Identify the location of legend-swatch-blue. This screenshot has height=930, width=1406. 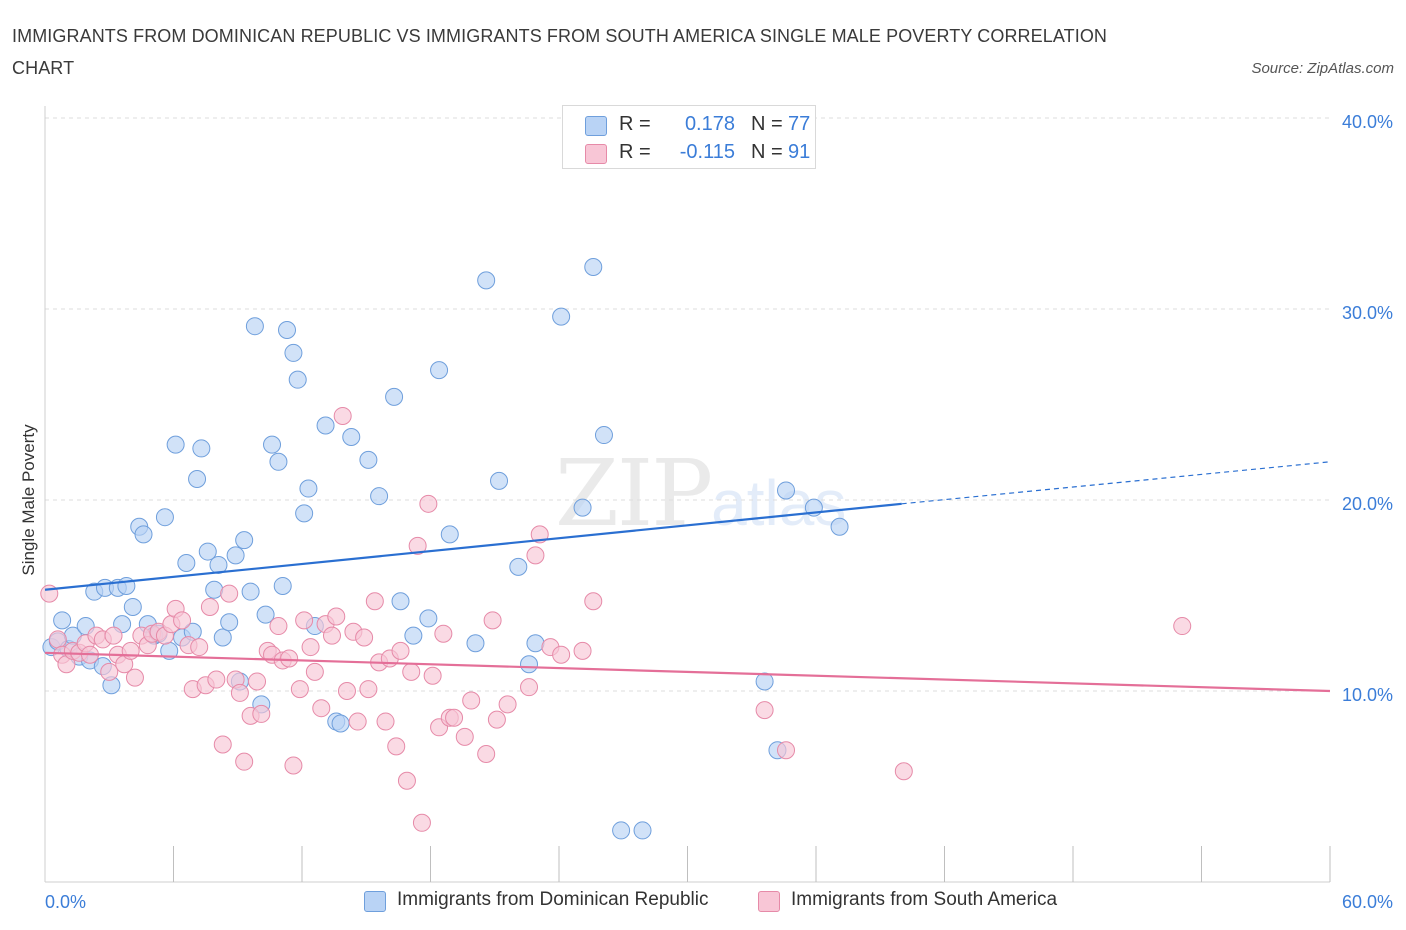
(596, 126).